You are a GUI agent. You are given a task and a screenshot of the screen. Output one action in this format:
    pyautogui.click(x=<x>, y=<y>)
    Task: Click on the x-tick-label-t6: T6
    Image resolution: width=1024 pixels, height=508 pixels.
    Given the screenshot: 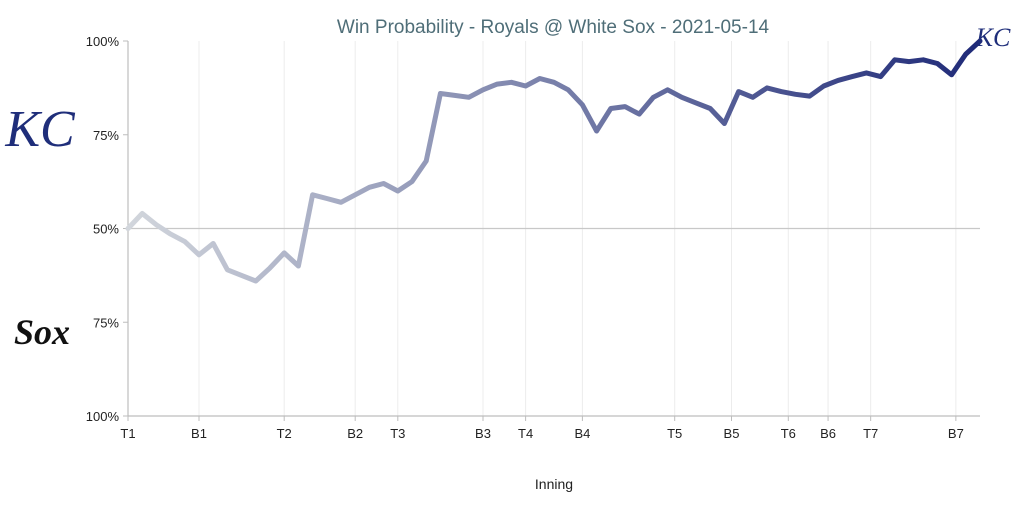 What is the action you would take?
    pyautogui.click(x=788, y=433)
    